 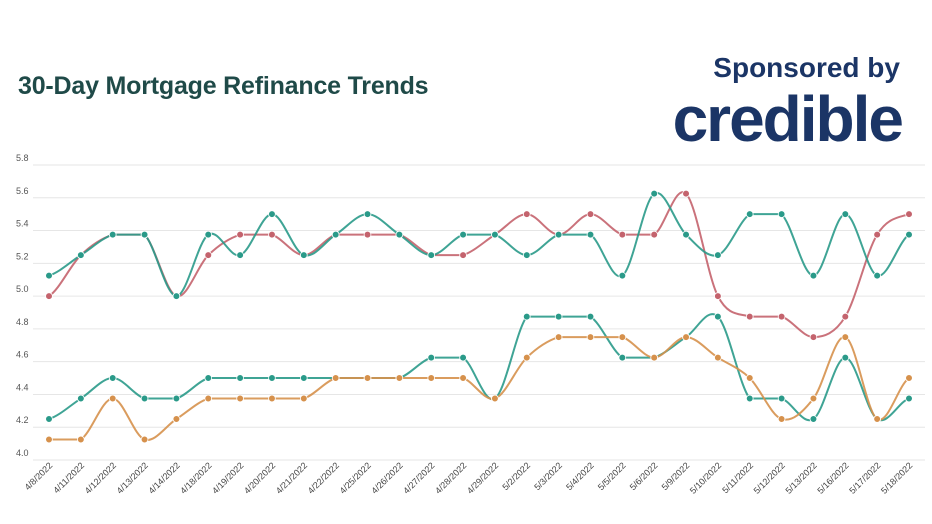 What do you see at coordinates (223, 86) in the screenshot?
I see `chart-title: 30-Day Mortgage Refinance Trends` at bounding box center [223, 86].